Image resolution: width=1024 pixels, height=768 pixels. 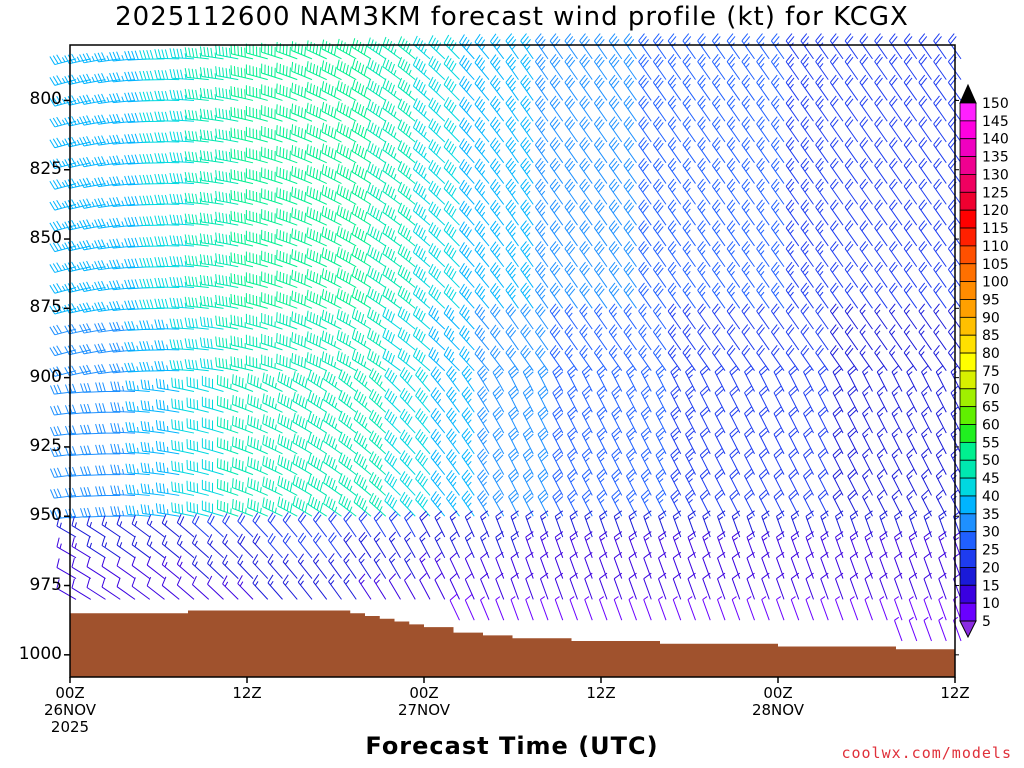 I want to click on x-tick-label: 12Z, so click(x=601, y=693).